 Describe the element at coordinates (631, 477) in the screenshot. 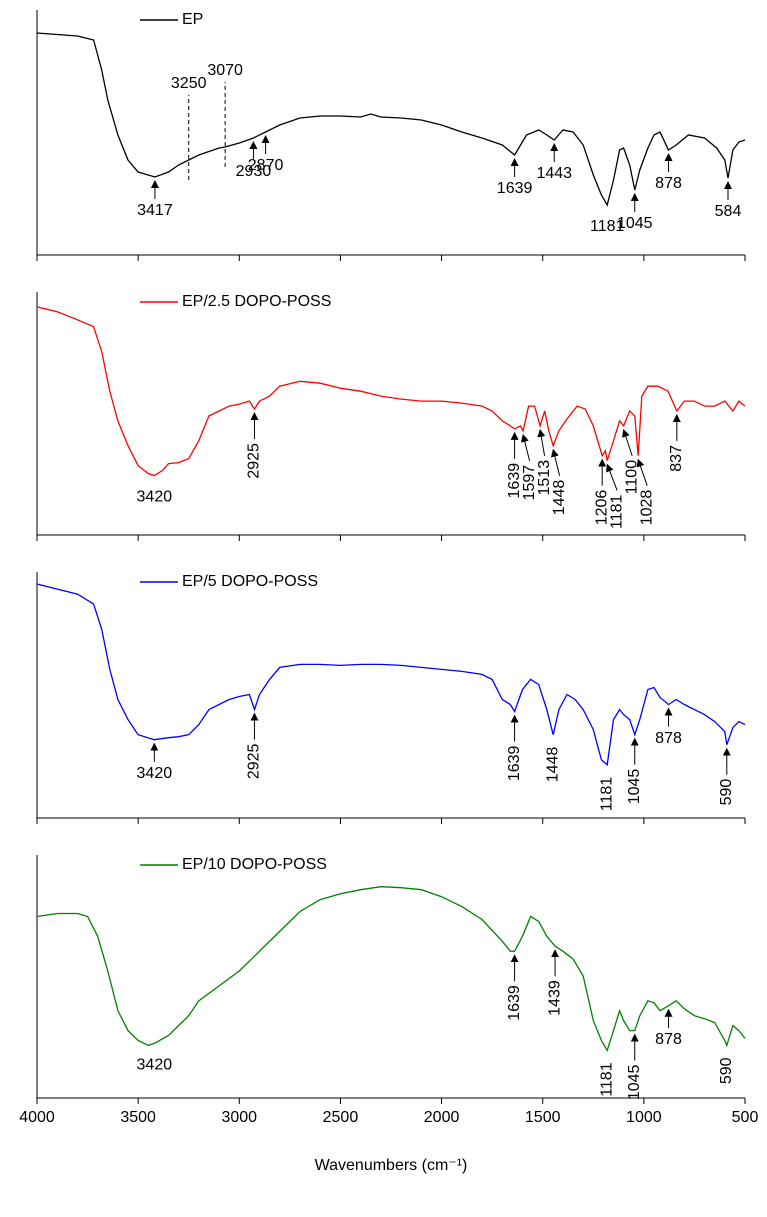

I see `annotation-label: 1100` at that location.